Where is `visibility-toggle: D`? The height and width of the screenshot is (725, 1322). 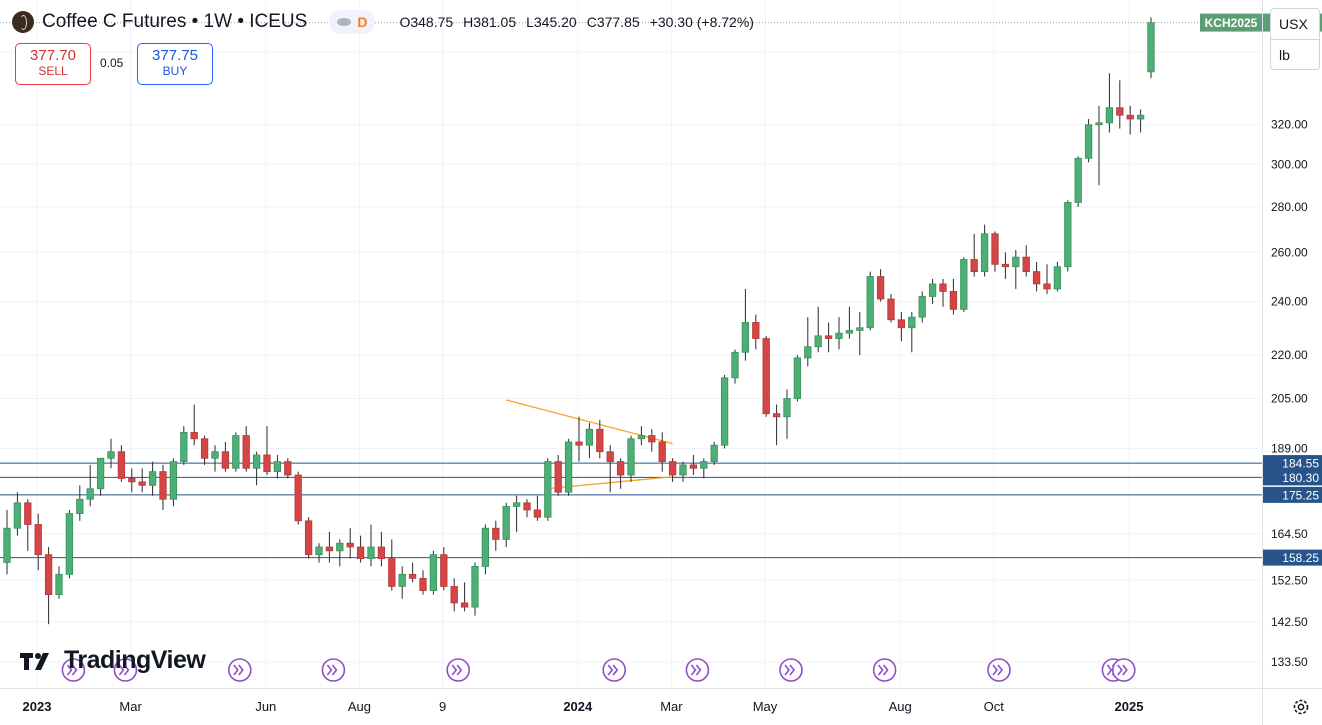
visibility-toggle: D is located at coordinates (352, 22).